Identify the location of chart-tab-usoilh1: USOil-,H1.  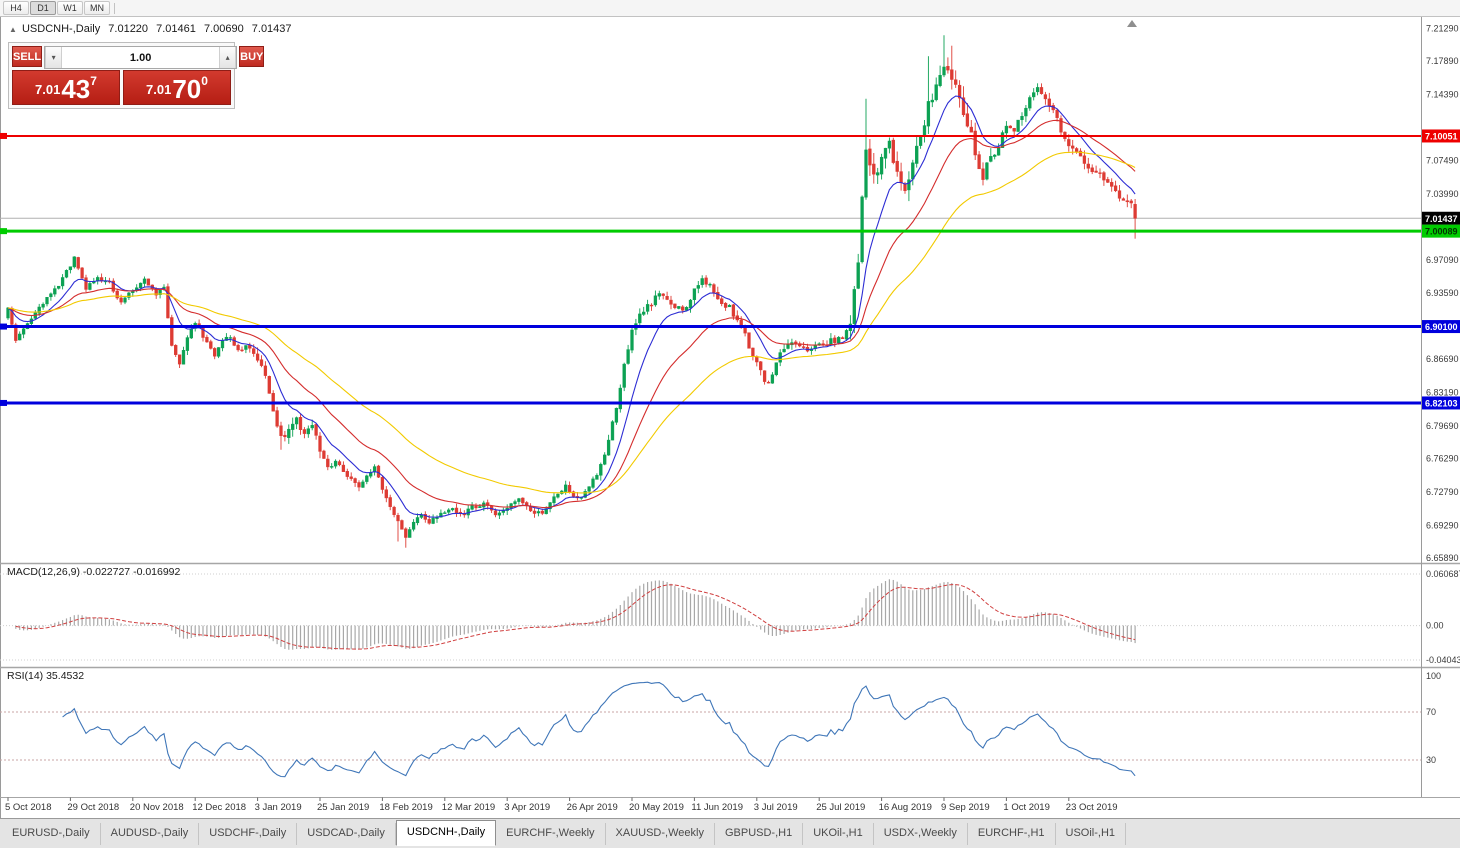
(1091, 834).